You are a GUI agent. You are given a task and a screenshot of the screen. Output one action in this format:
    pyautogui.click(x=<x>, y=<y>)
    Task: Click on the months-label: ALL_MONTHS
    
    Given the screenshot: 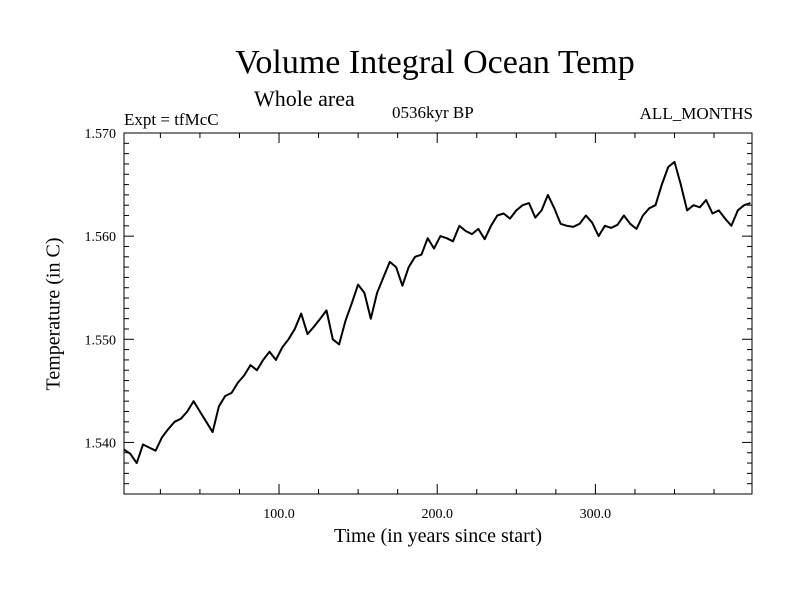 What is the action you would take?
    pyautogui.click(x=696, y=113)
    